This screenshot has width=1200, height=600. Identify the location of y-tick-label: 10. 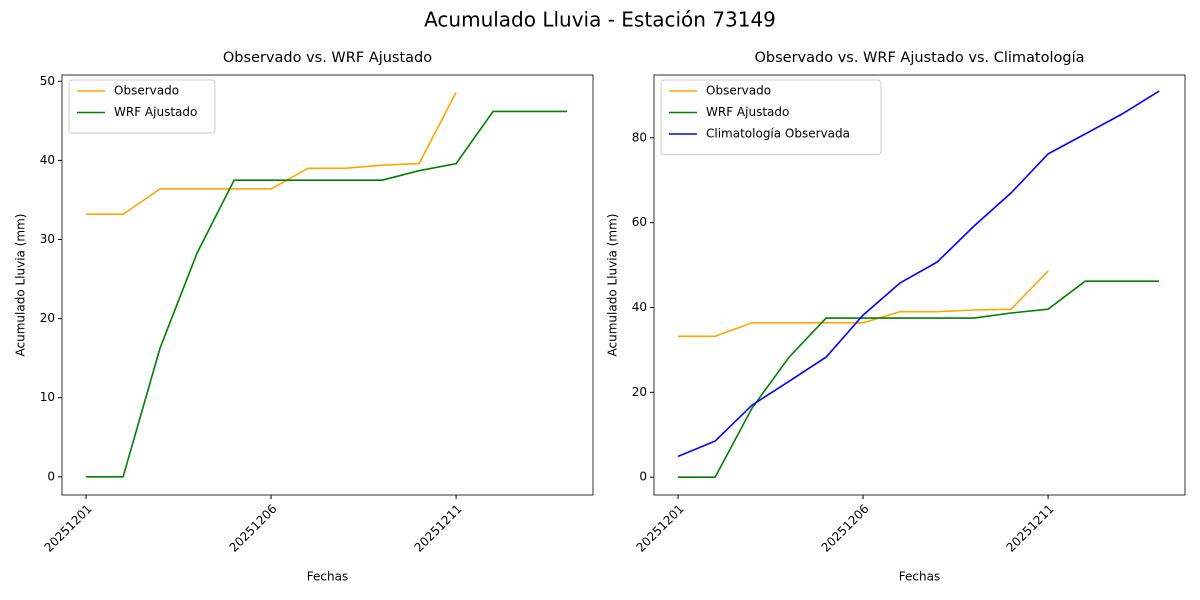
(47, 397).